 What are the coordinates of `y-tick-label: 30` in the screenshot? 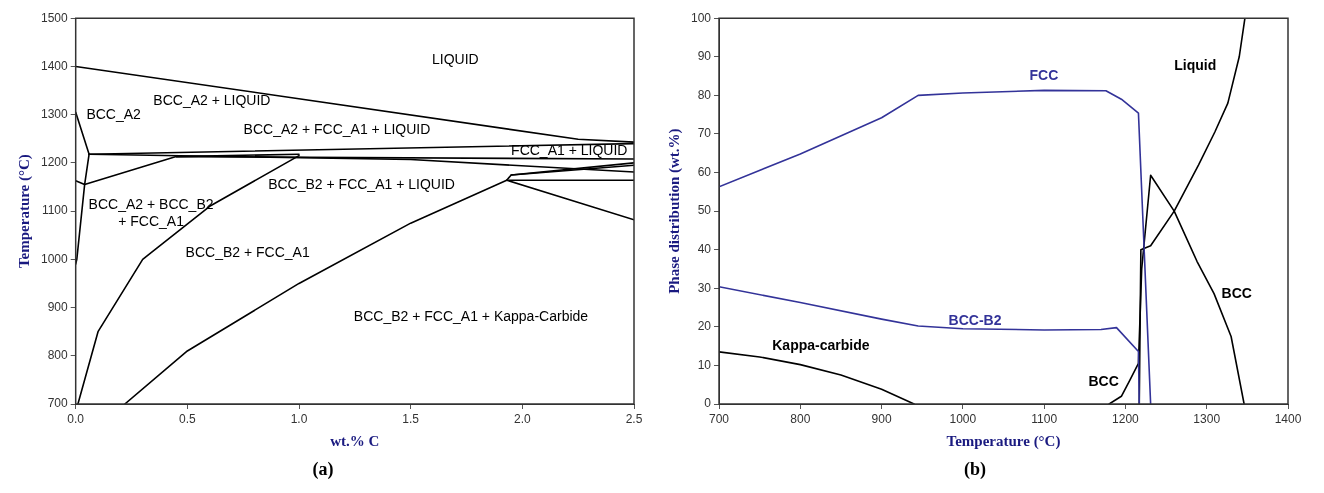 It's located at (704, 287).